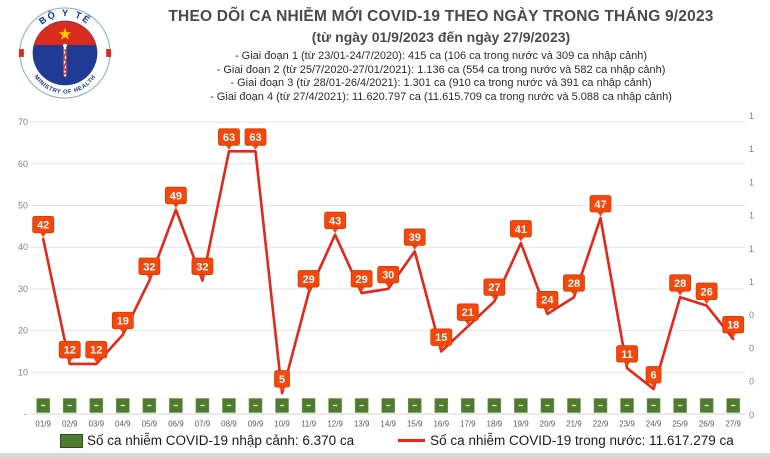  What do you see at coordinates (256, 424) in the screenshot?
I see `x-axis-label: 09/9` at bounding box center [256, 424].